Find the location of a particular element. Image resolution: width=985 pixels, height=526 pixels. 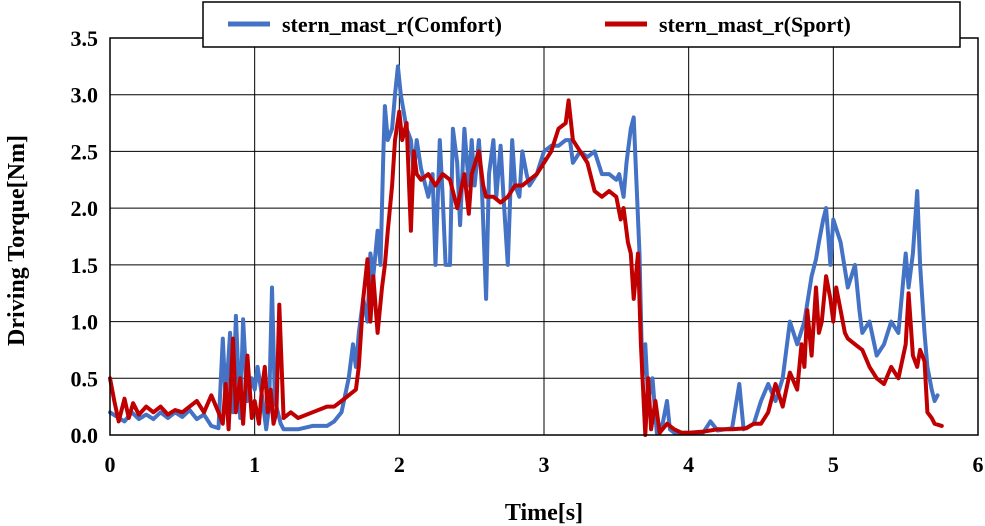

x-axis-title: Time[s] is located at coordinates (544, 513).